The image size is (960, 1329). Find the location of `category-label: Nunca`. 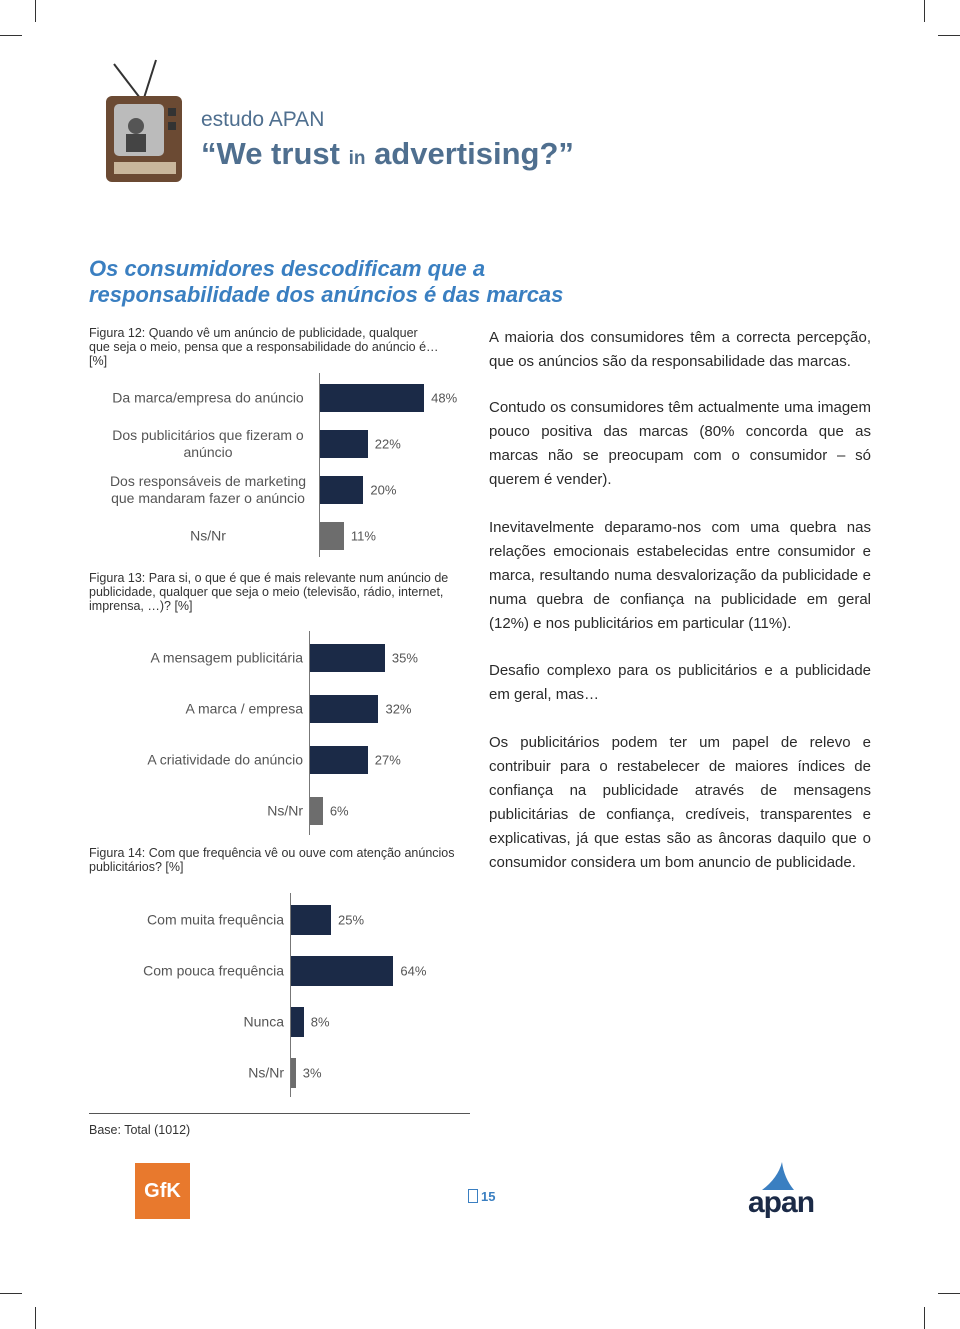

category-label: Nunca is located at coordinates (263, 1021).